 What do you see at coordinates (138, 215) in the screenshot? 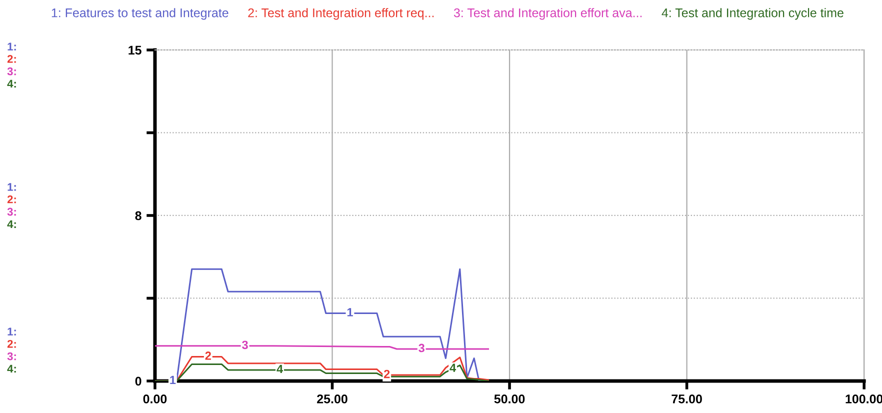
I see `y-tick-label: 8` at bounding box center [138, 215].